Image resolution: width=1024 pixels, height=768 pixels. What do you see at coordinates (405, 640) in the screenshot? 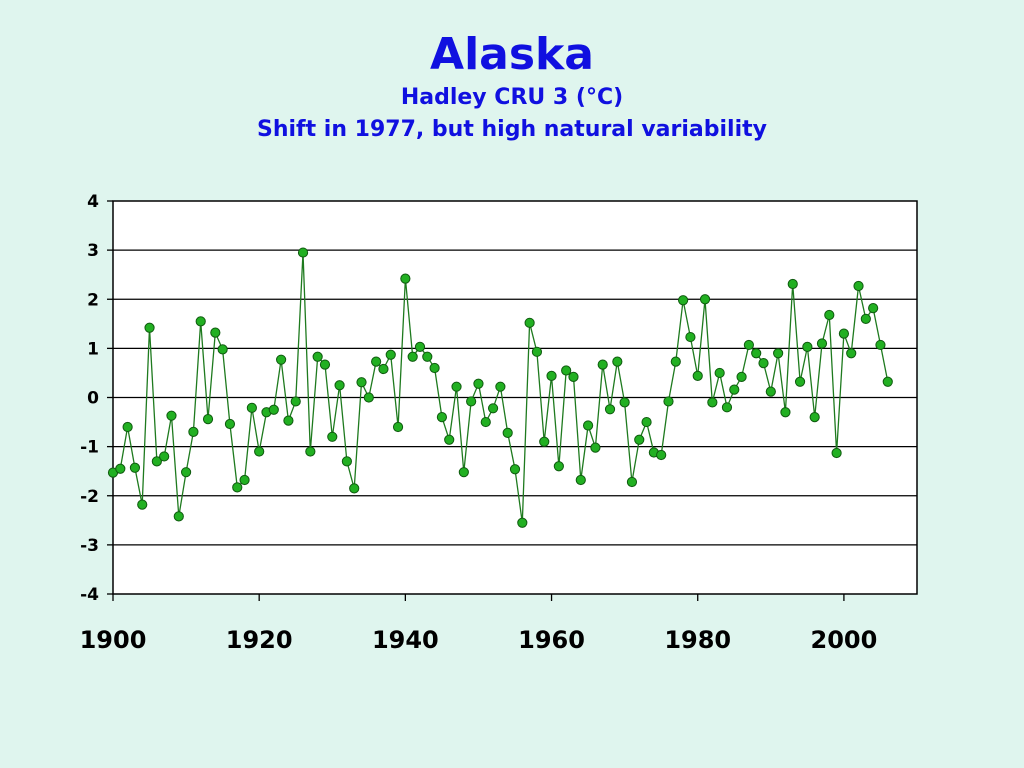
I see `x-tick-label: 1940` at bounding box center [405, 640].